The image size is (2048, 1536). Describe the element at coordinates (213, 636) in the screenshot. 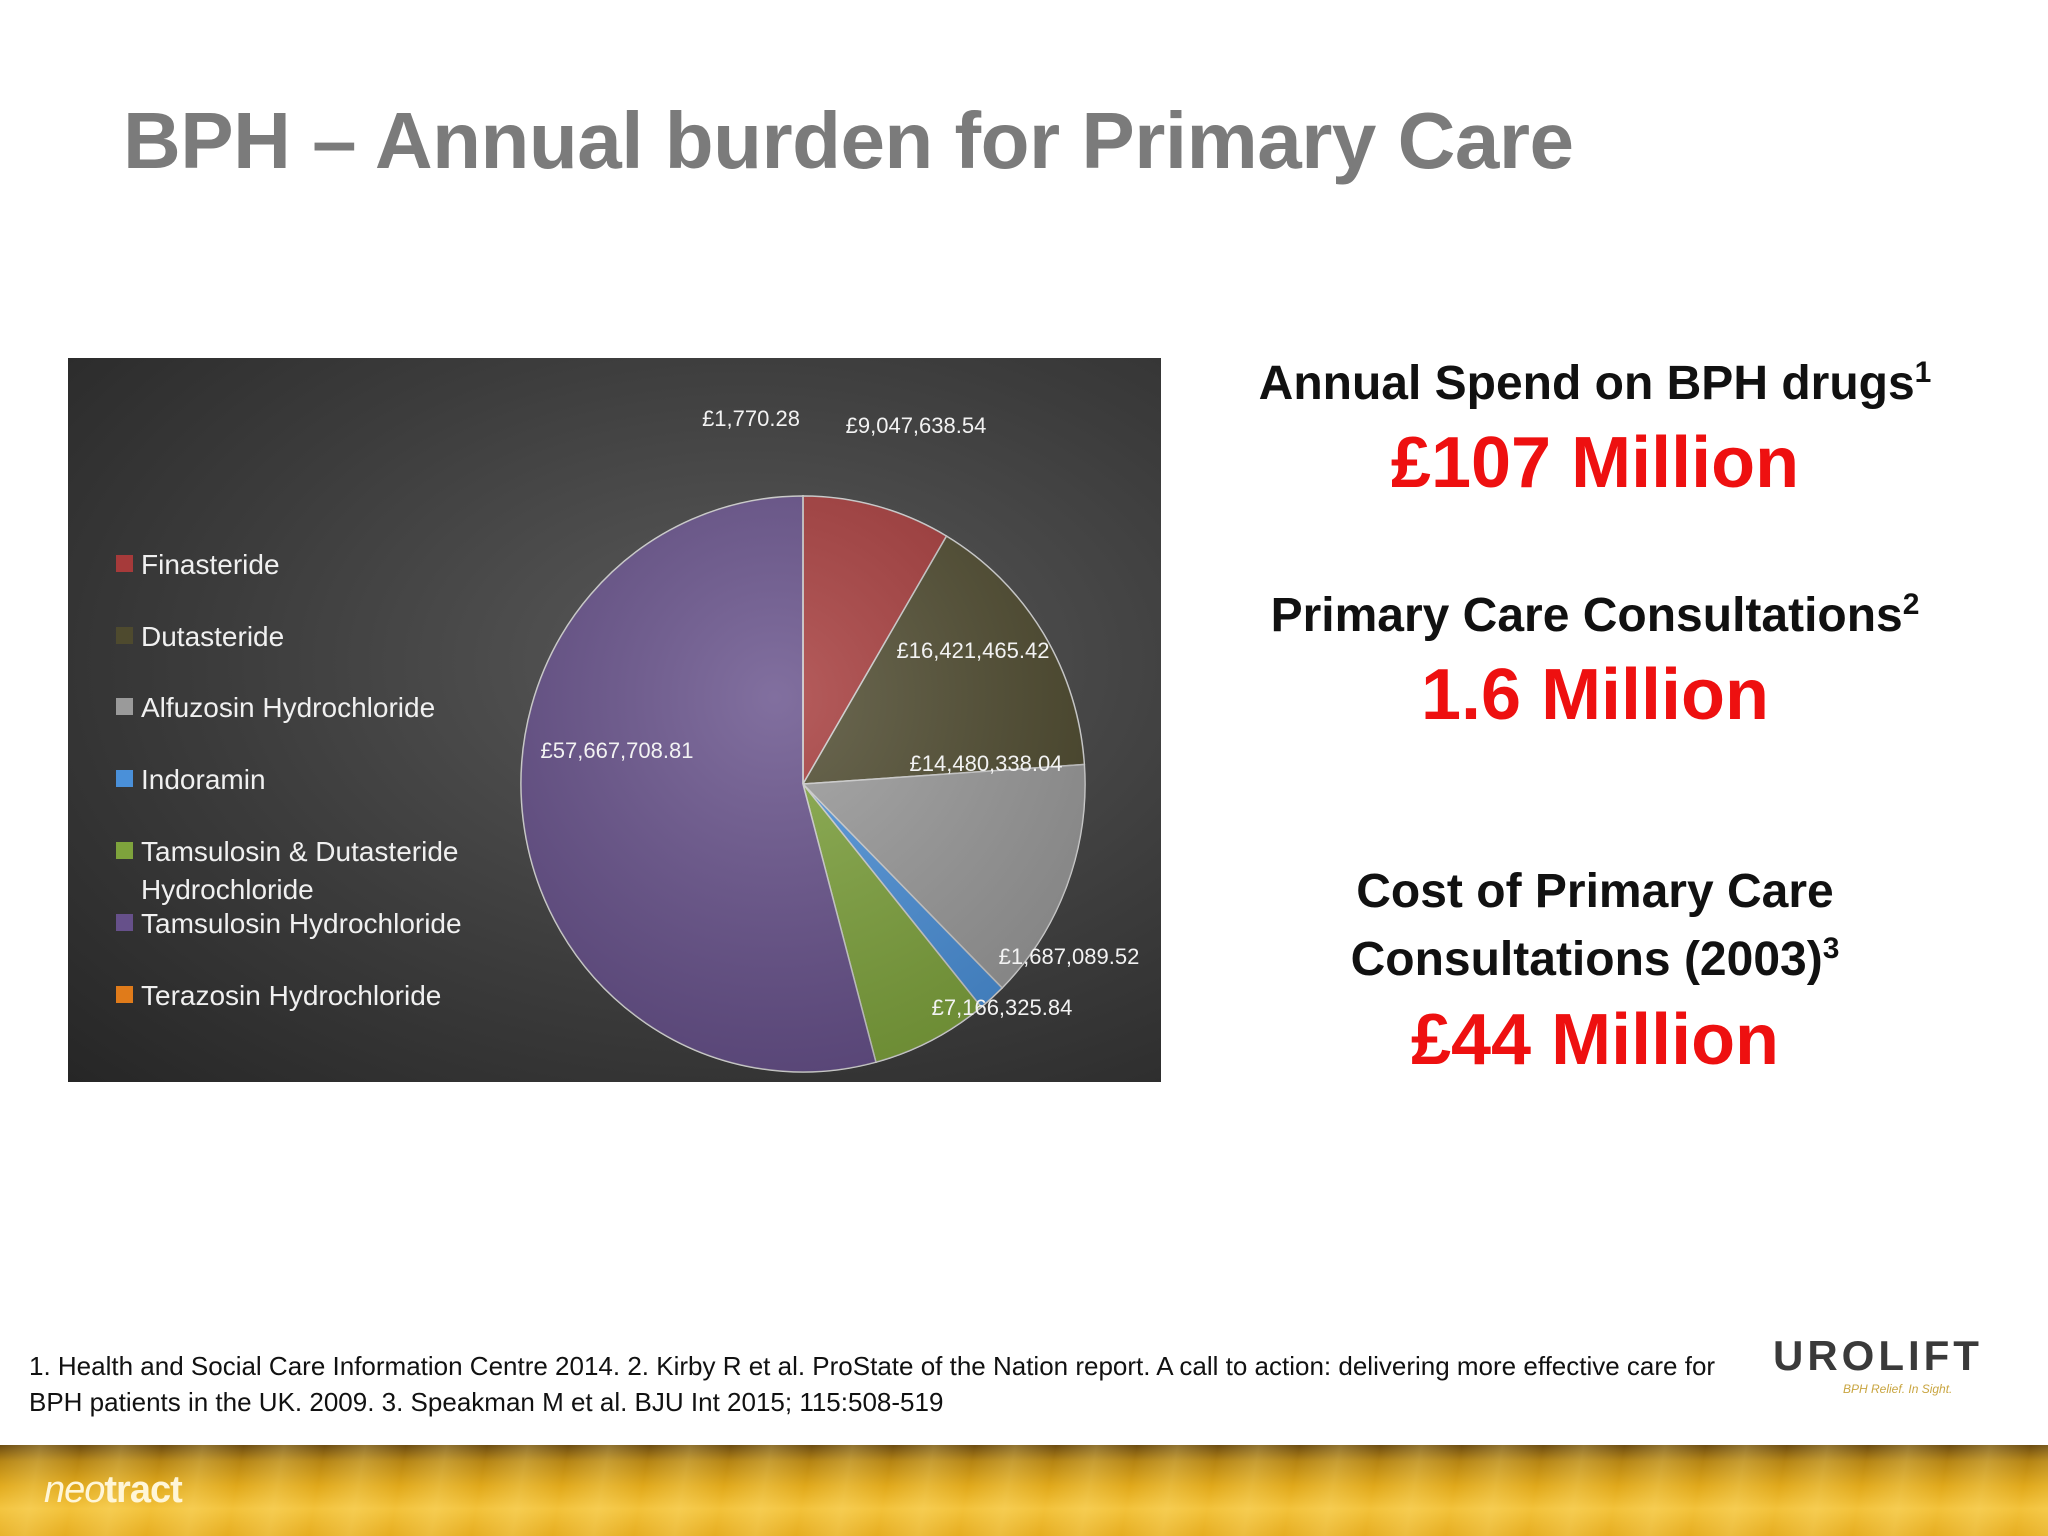

I see `legend-label: Dutasteride` at that location.